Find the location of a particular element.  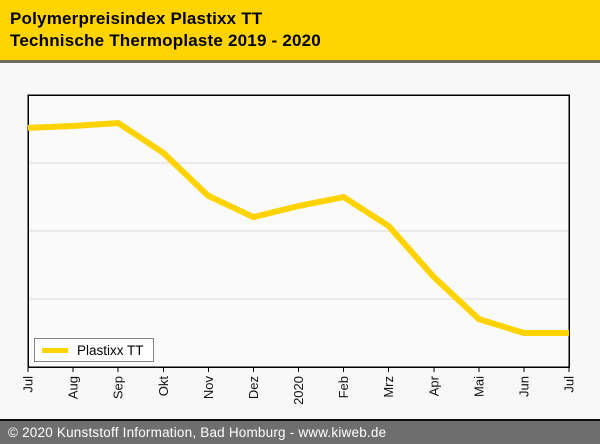

legend-swatch is located at coordinates (55, 350).